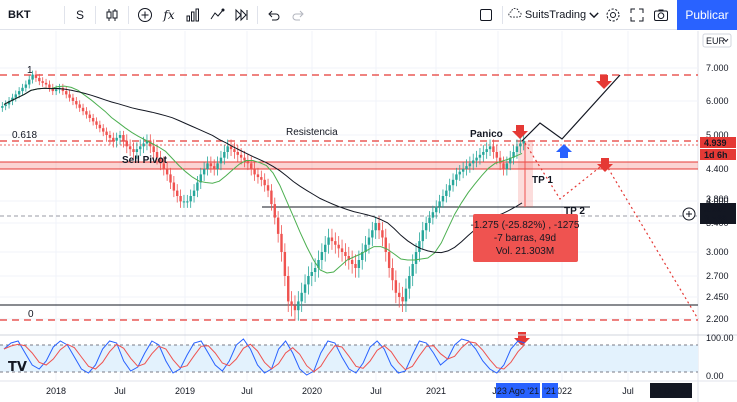 This screenshot has height=402, width=737. What do you see at coordinates (562, 391) in the screenshot?
I see `time-tick-label: 2022` at bounding box center [562, 391].